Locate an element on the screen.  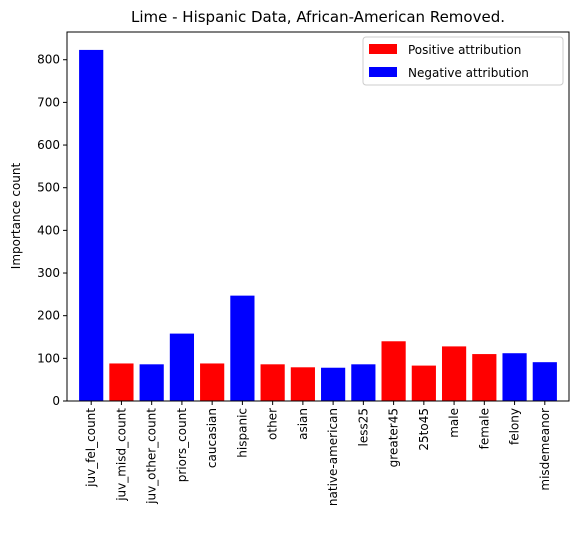
bar-juv_fel_count is located at coordinates (91, 225).